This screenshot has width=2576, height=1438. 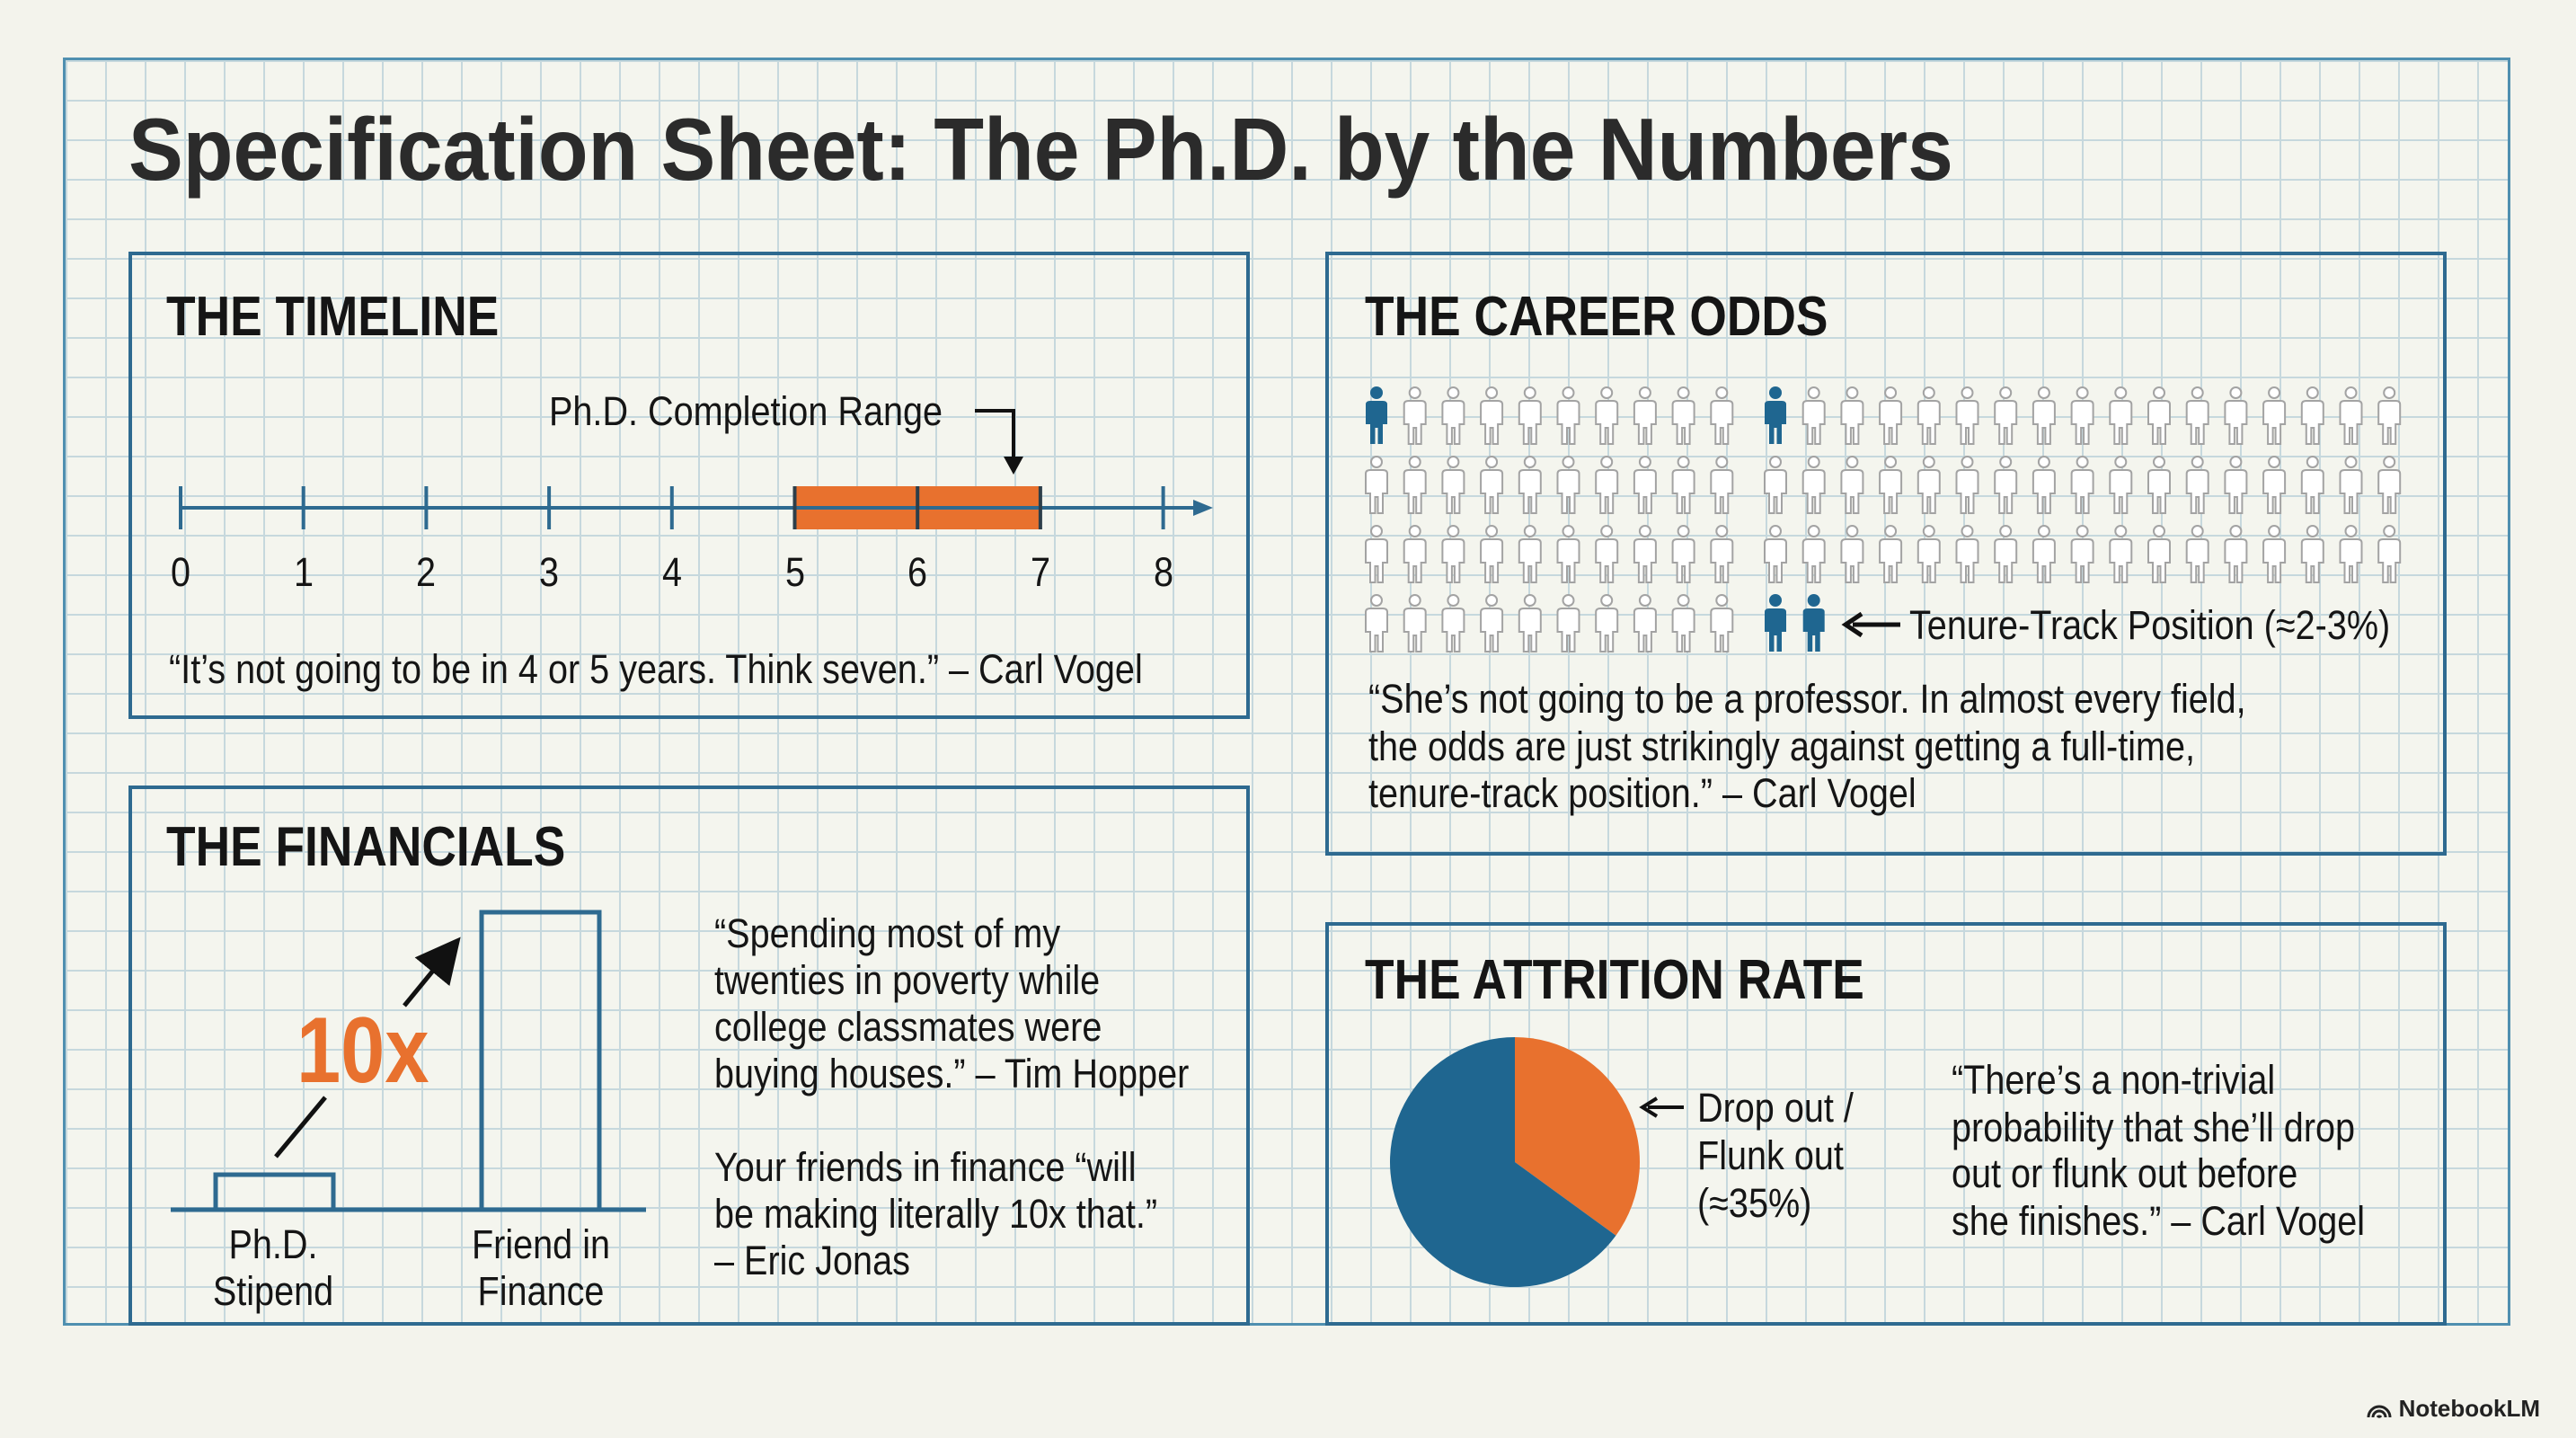 I want to click on tick-label: 1, so click(x=303, y=572).